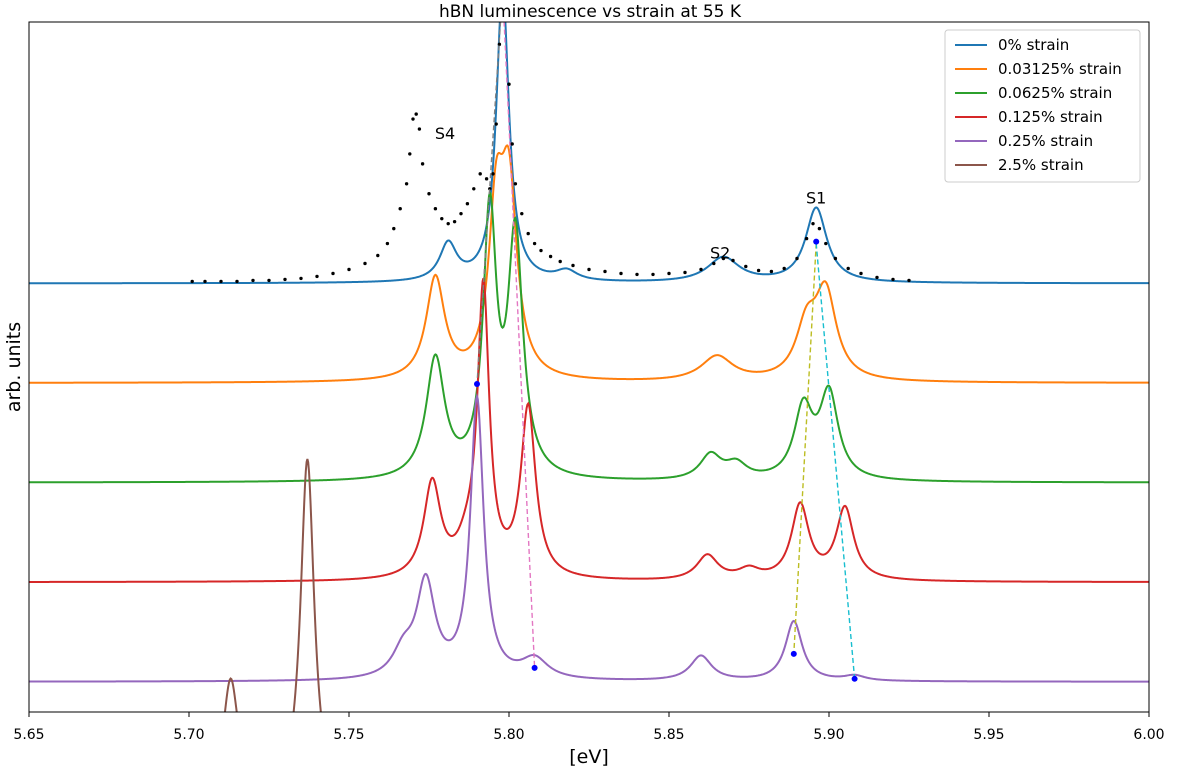 The image size is (1178, 775). What do you see at coordinates (668, 735) in the screenshot?
I see `x-tick-label: 5.85` at bounding box center [668, 735].